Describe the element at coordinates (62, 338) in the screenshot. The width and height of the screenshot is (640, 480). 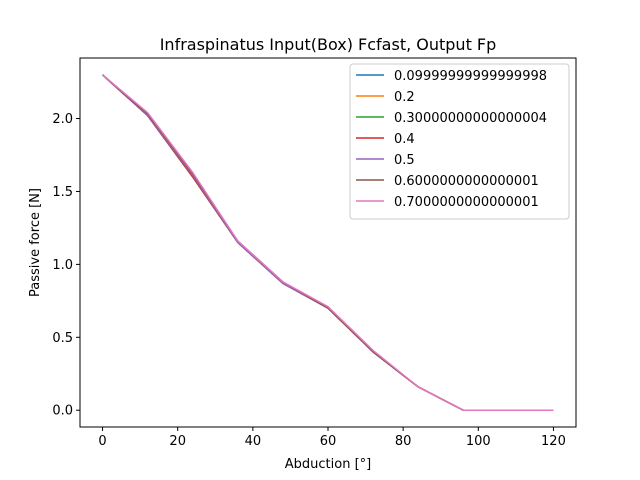
I see `y-tick-label: 0.5` at that location.